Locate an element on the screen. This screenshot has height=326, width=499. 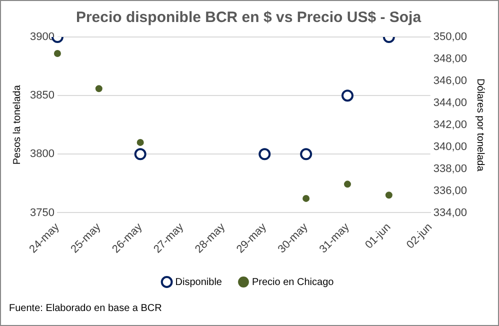
y-tick-label: 3750 is located at coordinates (42, 212).